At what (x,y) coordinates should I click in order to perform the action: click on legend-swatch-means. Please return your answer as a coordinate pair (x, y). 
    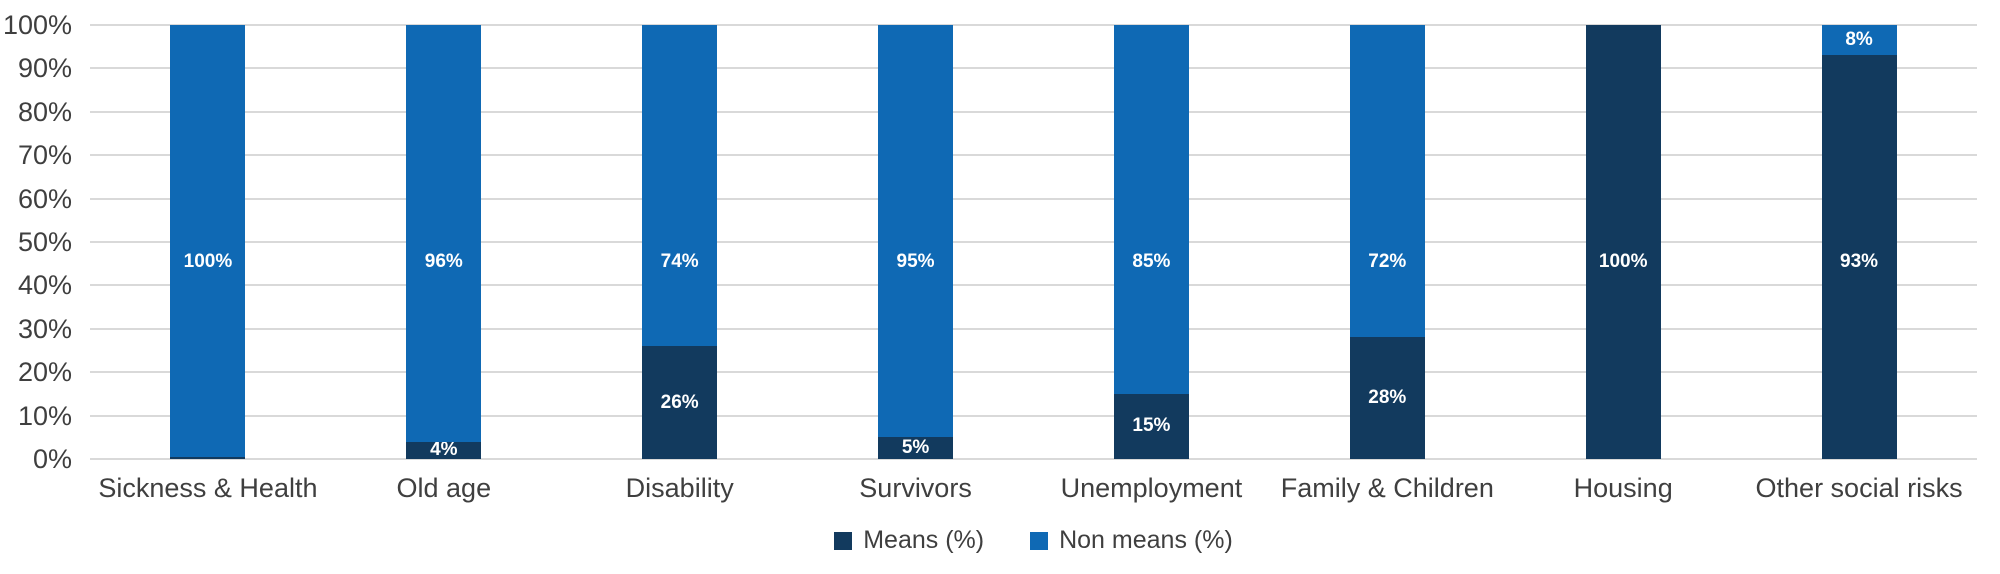
    Looking at the image, I should click on (843, 540).